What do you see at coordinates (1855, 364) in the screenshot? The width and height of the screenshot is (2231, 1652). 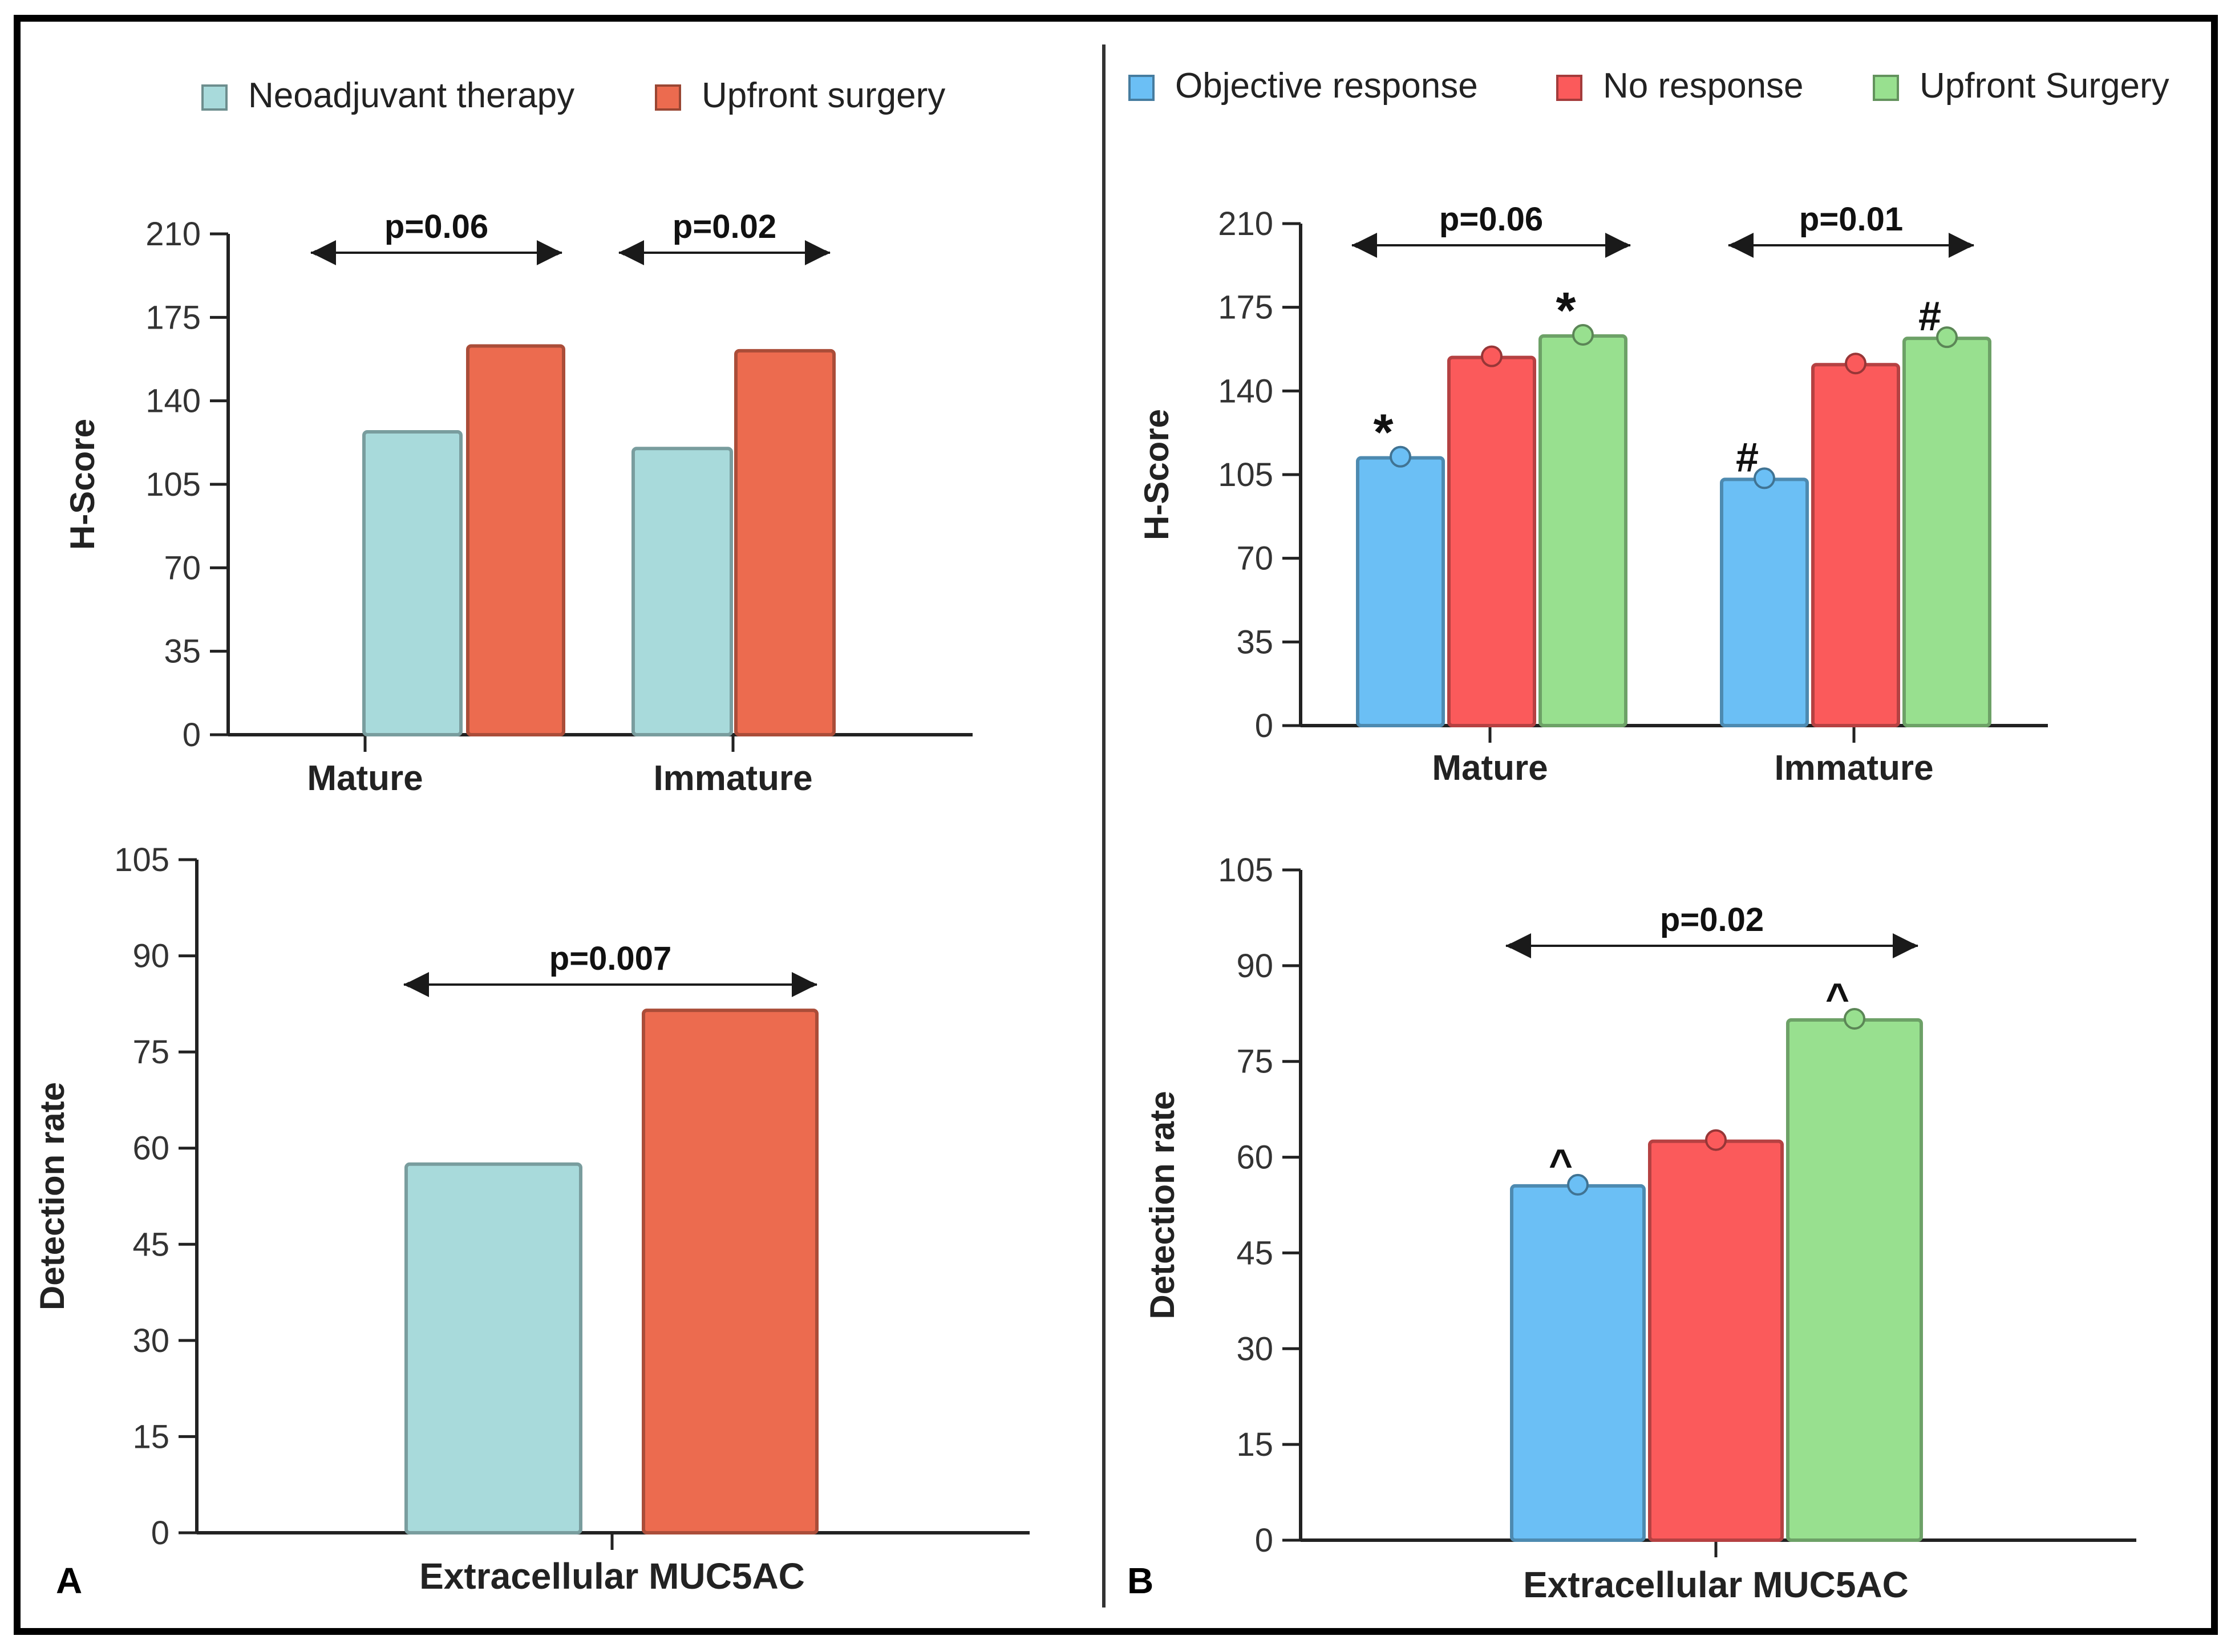 I see `bar-dot-no-response-immature` at bounding box center [1855, 364].